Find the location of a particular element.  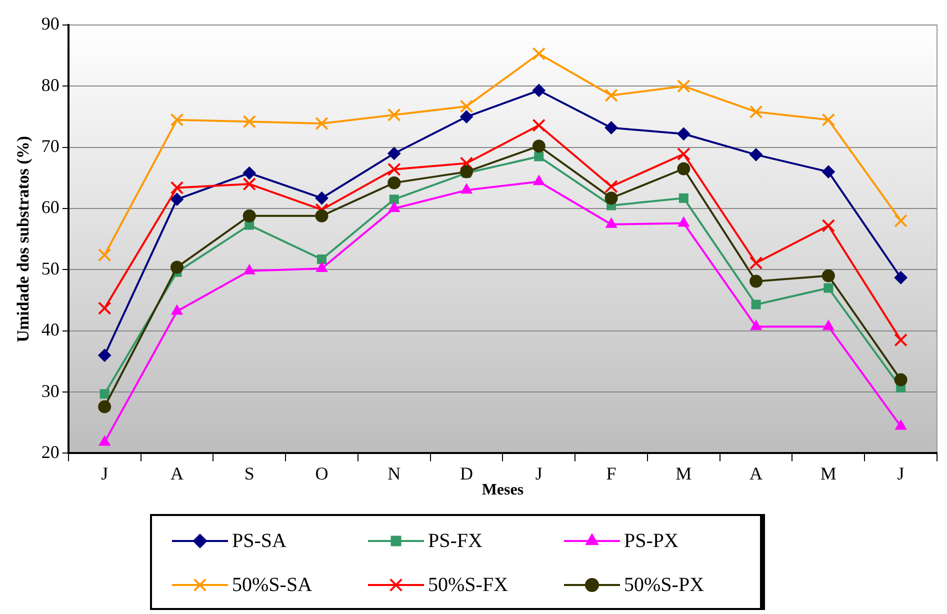

y-tick-label: 30 is located at coordinates (50, 390).